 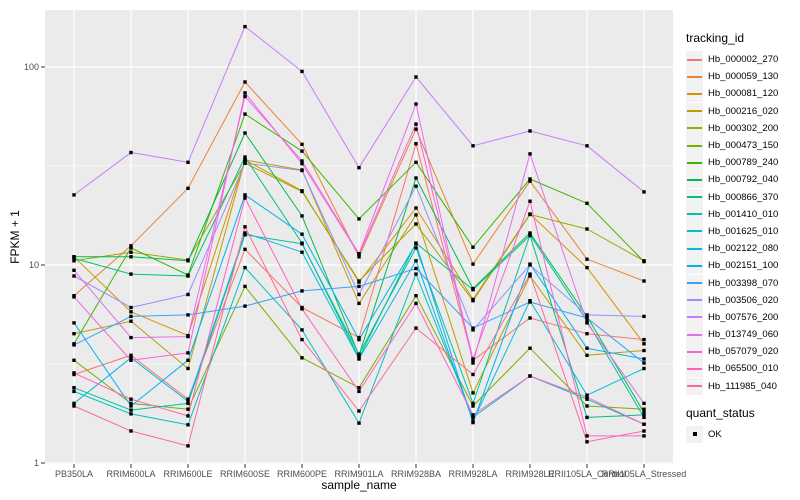 What do you see at coordinates (742, 369) in the screenshot?
I see `legend-item: Hb_065500_010` at bounding box center [742, 369].